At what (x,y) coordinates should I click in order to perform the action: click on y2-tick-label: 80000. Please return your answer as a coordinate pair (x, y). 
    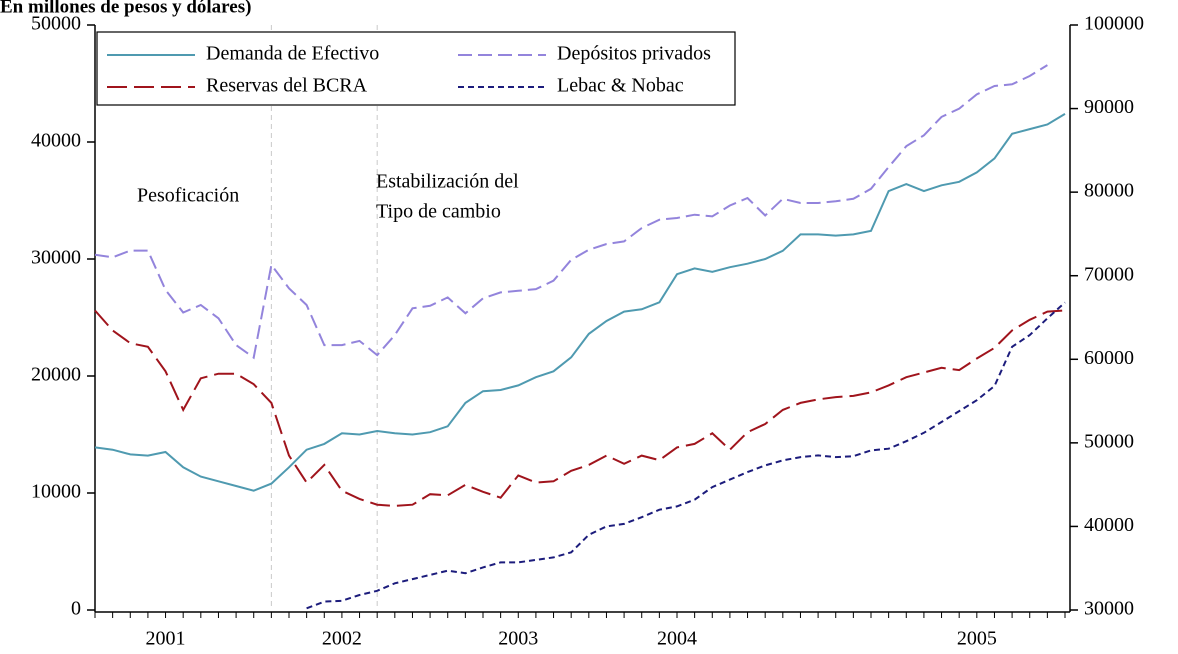
    Looking at the image, I should click on (1109, 191).